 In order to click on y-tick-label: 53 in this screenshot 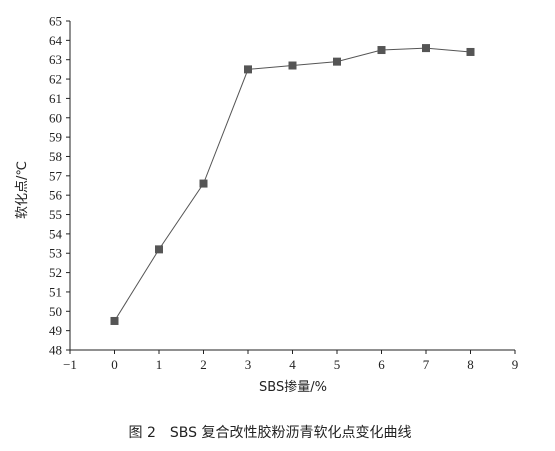, I will do `click(55, 253)`.